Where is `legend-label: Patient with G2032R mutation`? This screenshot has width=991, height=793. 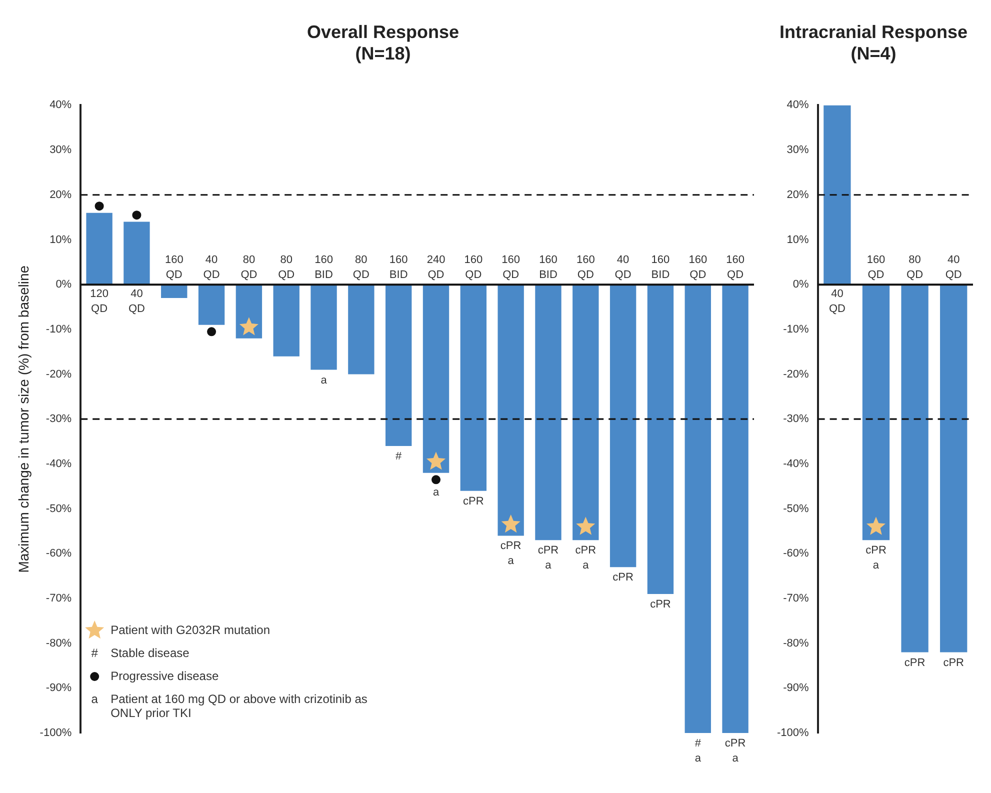
legend-label: Patient with G2032R mutation is located at coordinates (190, 629).